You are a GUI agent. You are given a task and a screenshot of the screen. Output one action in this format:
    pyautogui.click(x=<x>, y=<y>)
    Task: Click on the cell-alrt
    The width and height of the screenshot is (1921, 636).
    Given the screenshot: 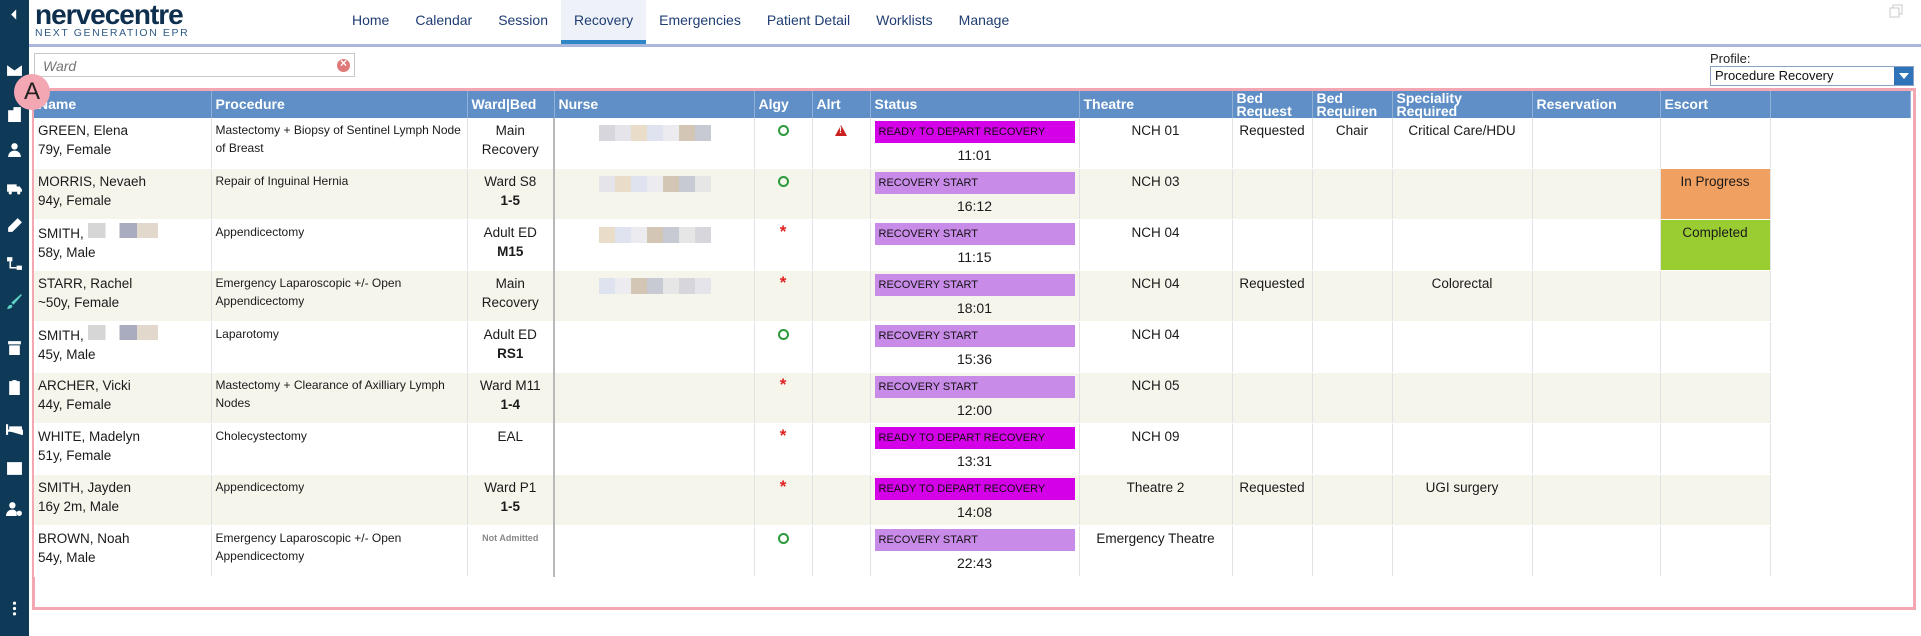 What is the action you would take?
    pyautogui.click(x=841, y=347)
    